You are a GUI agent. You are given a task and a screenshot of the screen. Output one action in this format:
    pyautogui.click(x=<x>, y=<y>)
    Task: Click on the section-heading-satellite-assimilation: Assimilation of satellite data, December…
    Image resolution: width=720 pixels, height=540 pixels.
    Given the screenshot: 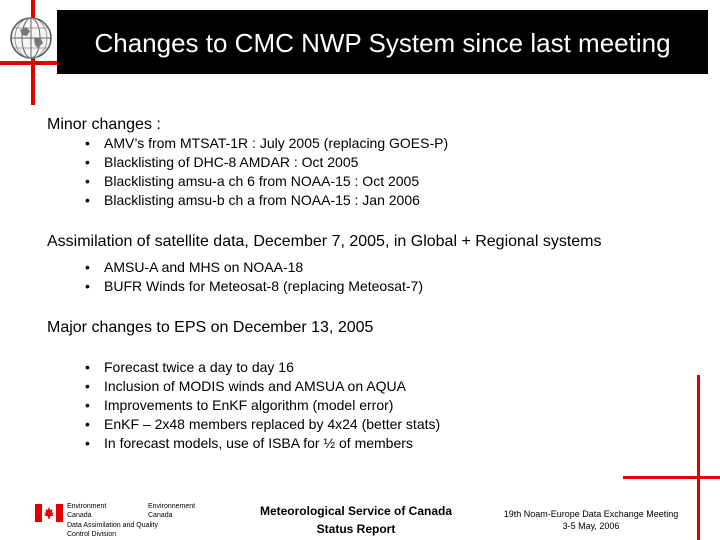 What is the action you would take?
    pyautogui.click(x=324, y=241)
    